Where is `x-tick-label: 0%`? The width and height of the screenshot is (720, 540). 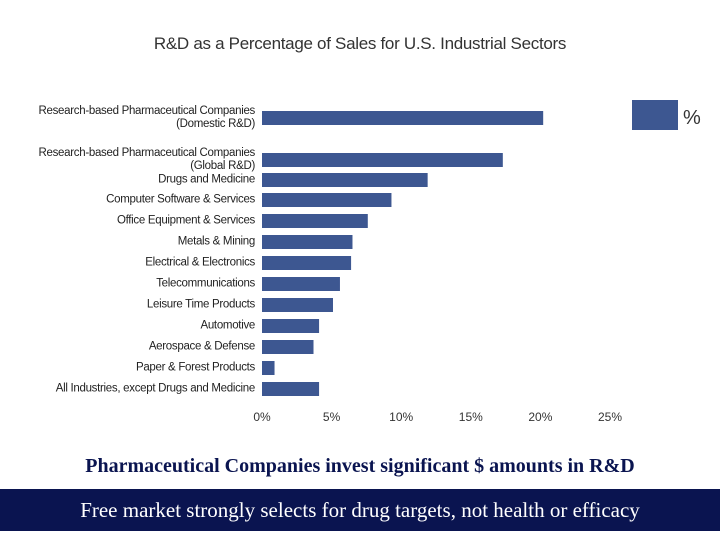 x-tick-label: 0% is located at coordinates (262, 417).